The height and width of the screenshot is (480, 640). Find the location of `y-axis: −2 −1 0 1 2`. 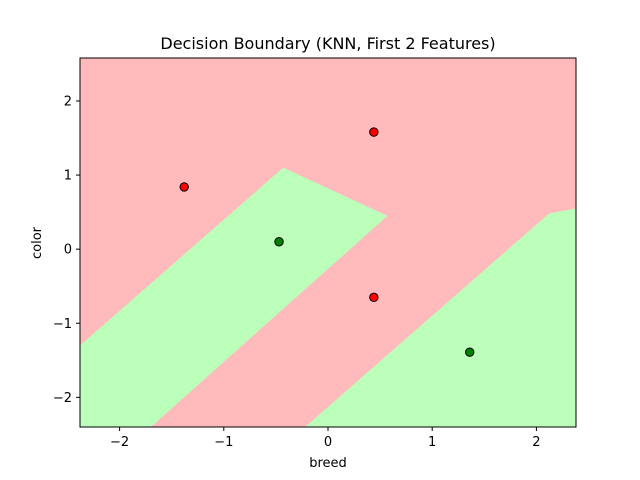

y-axis: −2 −1 0 1 2 is located at coordinates (66, 250).